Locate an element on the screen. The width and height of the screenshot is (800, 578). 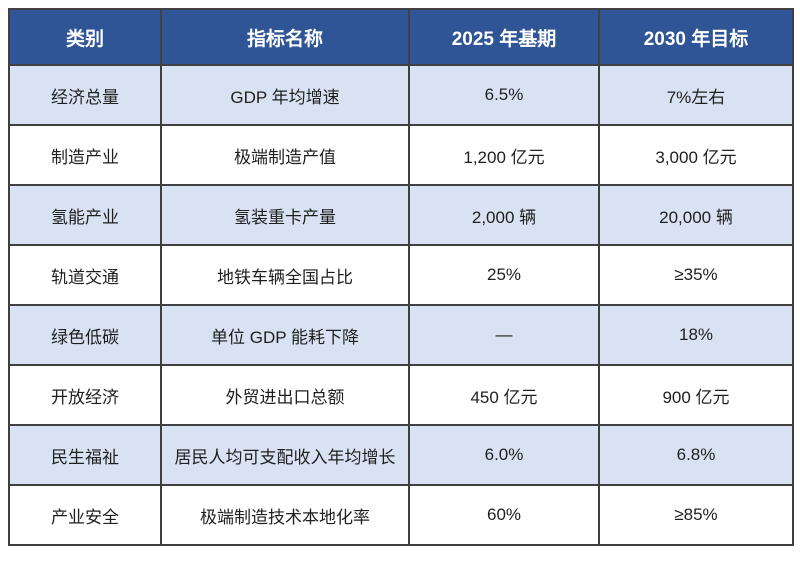
cell-category: 绿色低碳 is located at coordinates (85, 335).